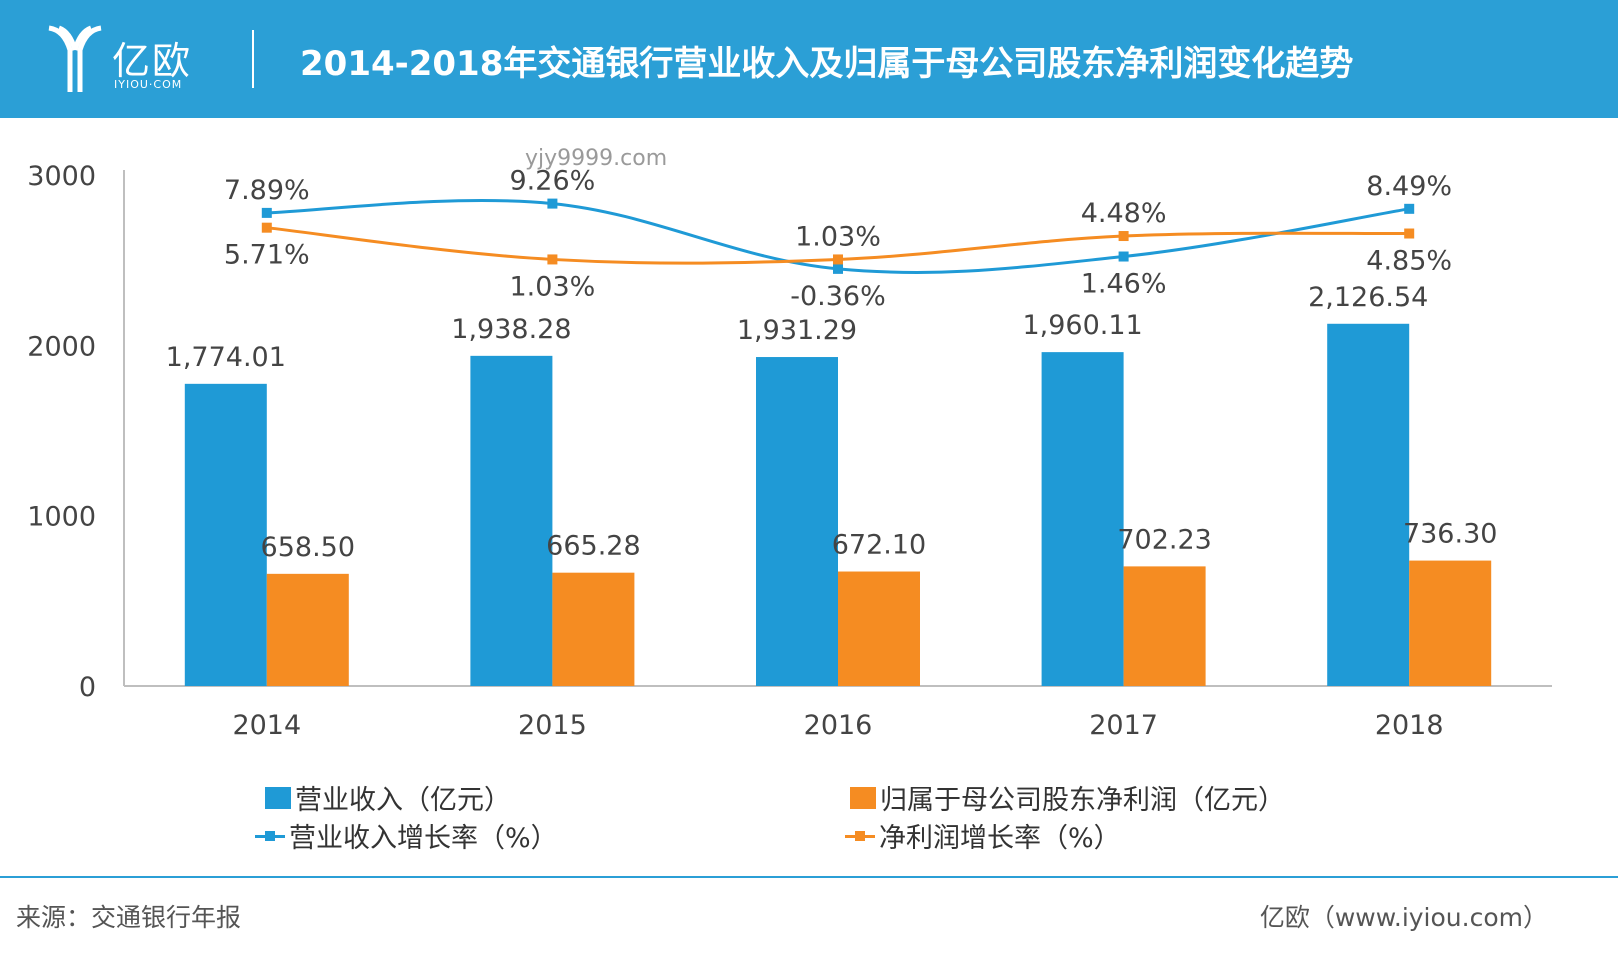  I want to click on revenue-growth-label: 9.26%, so click(553, 181).